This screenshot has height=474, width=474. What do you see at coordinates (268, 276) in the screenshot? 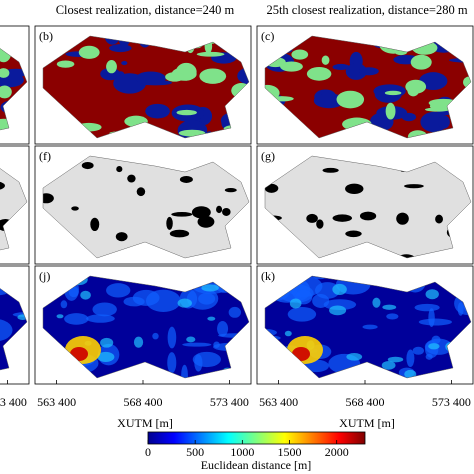
I see `panel-label: (k)` at bounding box center [268, 276].